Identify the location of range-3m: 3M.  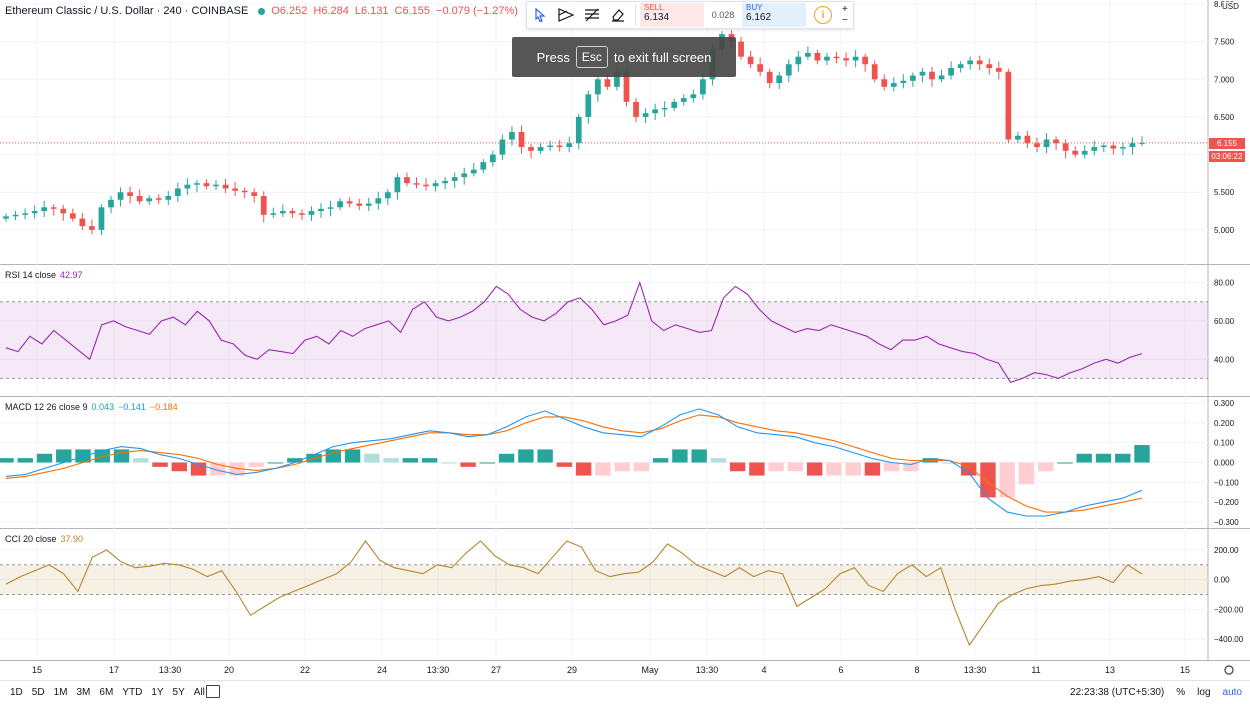
(83, 692).